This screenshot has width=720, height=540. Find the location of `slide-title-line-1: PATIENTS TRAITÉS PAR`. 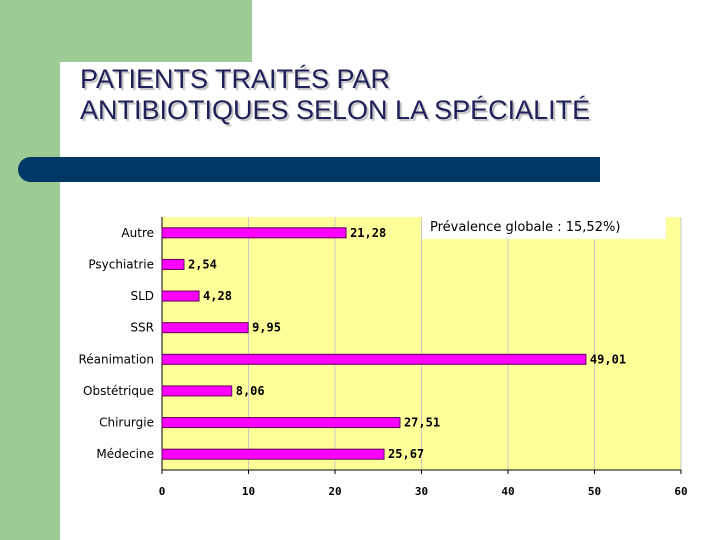

slide-title-line-1: PATIENTS TRAITÉS PAR is located at coordinates (235, 79).